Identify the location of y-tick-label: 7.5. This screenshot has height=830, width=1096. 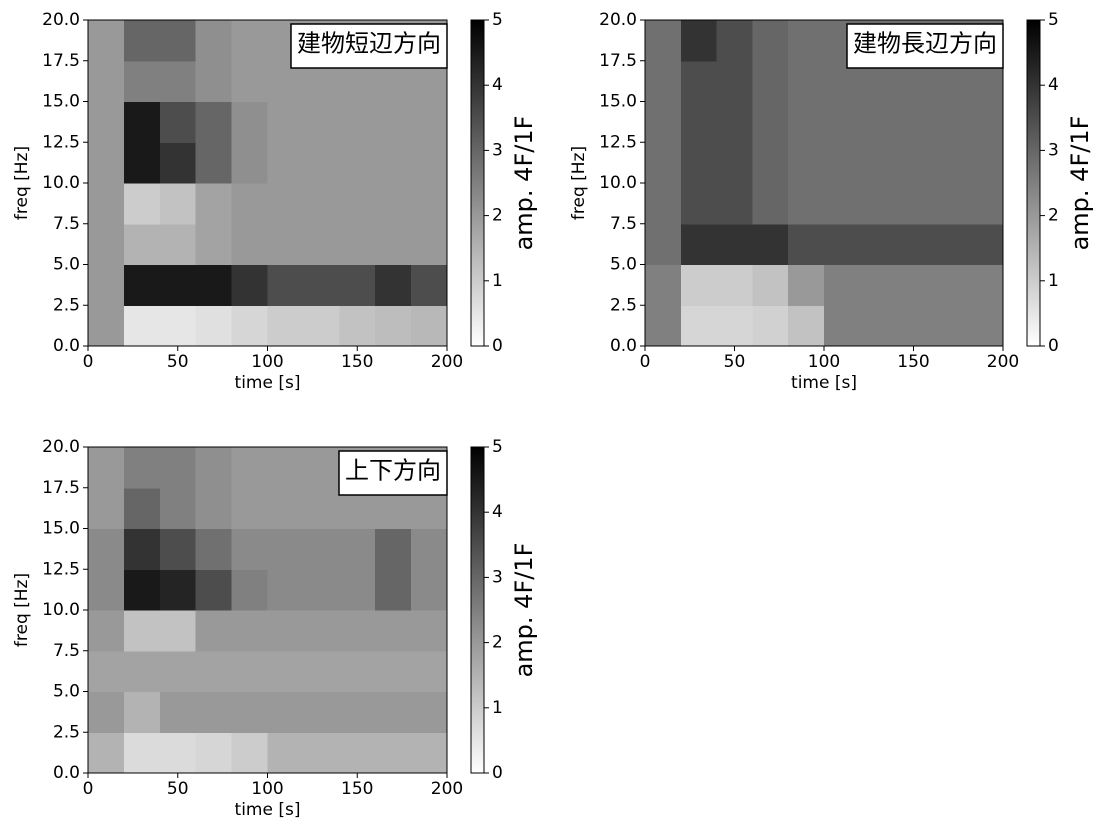
(66, 651).